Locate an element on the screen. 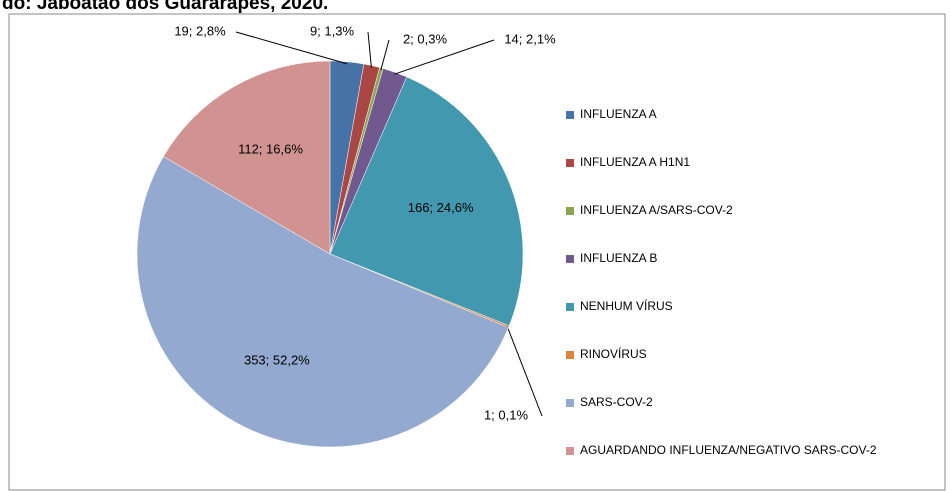 The height and width of the screenshot is (491, 950). data-label: 2; 0,3% is located at coordinates (425, 38).